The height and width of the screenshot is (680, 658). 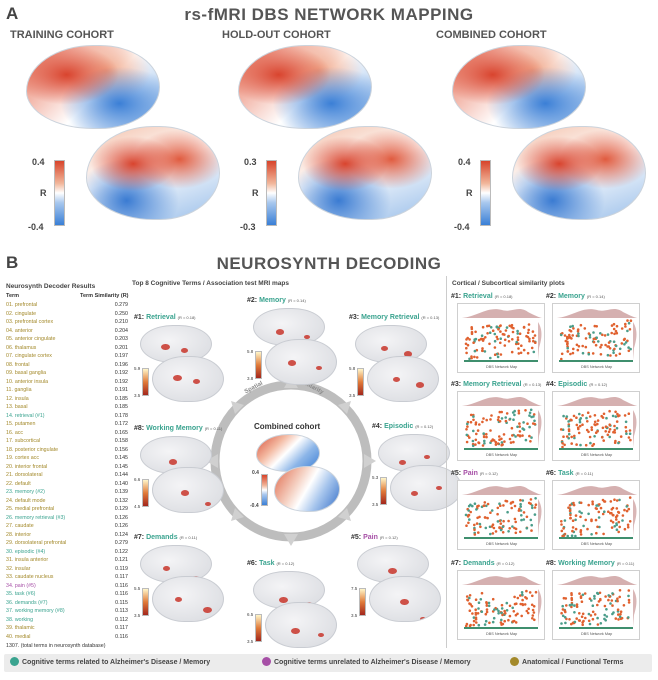 I want to click on map-r: (R = 0.12), so click(x=424, y=426).